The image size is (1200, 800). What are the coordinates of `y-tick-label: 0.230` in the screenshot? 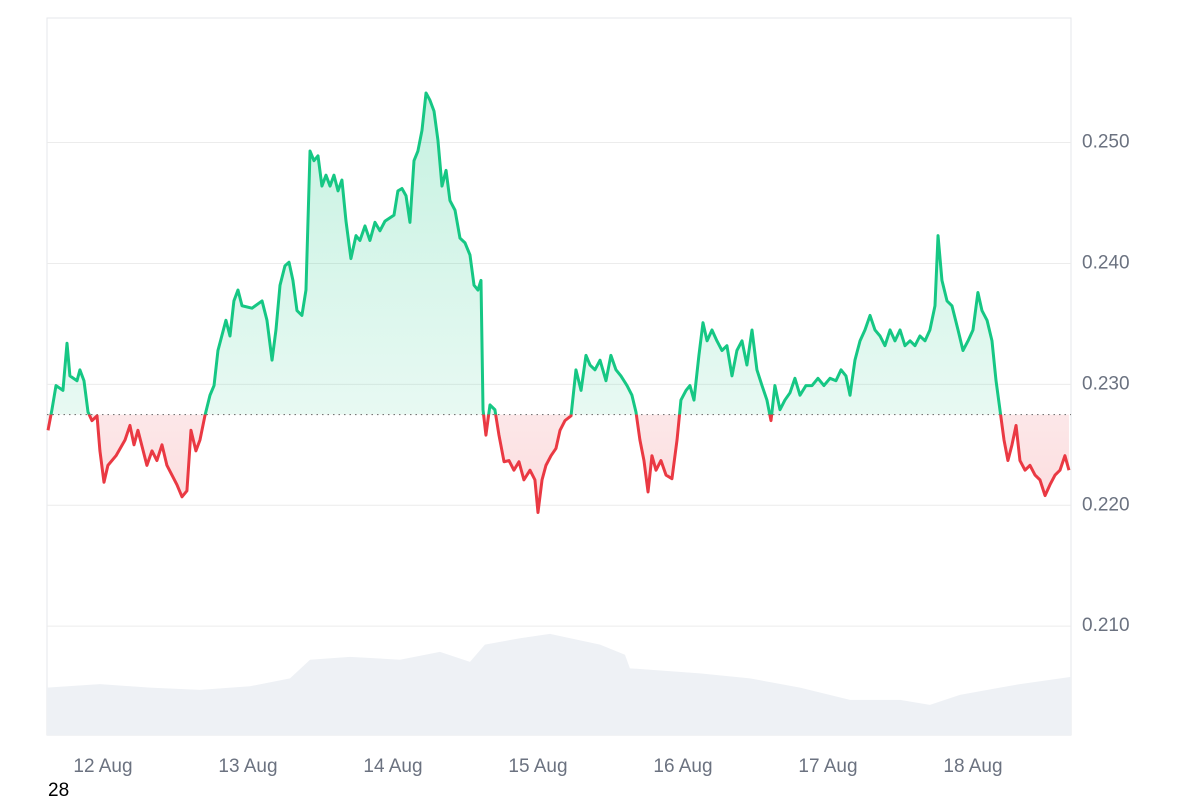 It's located at (1106, 383).